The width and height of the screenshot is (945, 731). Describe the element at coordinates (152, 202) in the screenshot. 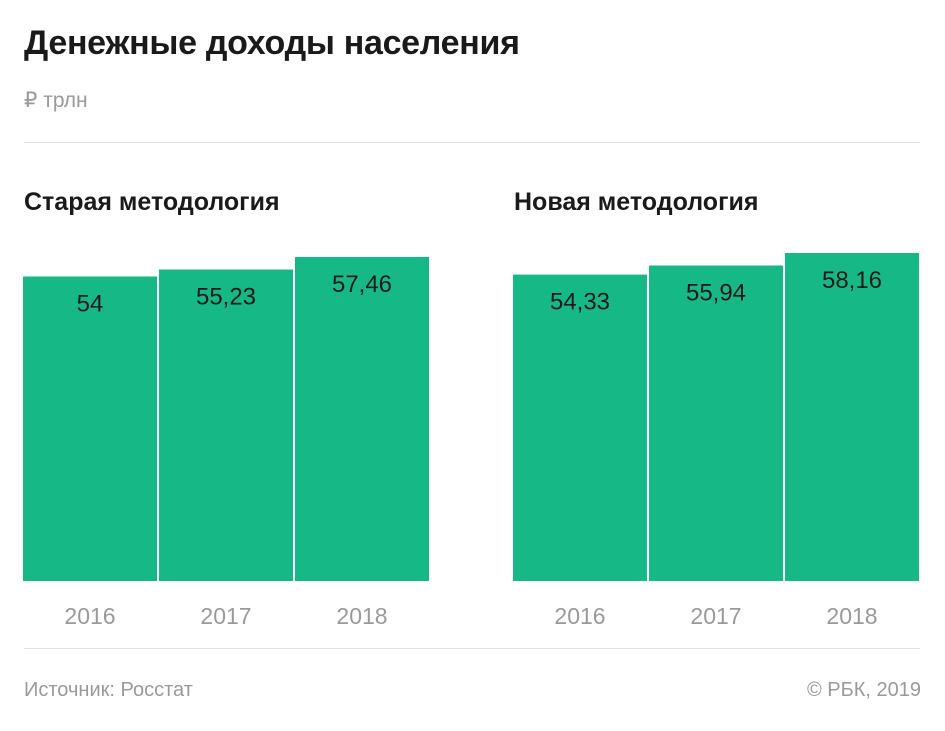

I see `panel-title-old: Старая методология` at that location.